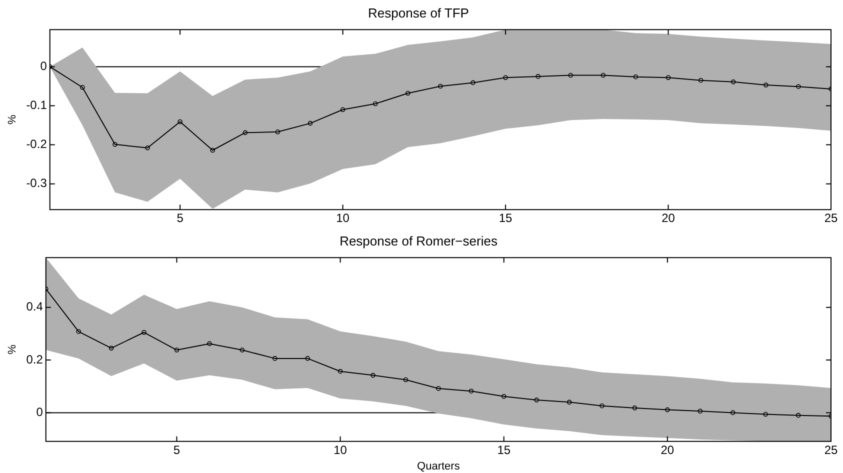  I want to click on y-tick-label: 0.2, so click(35, 359).